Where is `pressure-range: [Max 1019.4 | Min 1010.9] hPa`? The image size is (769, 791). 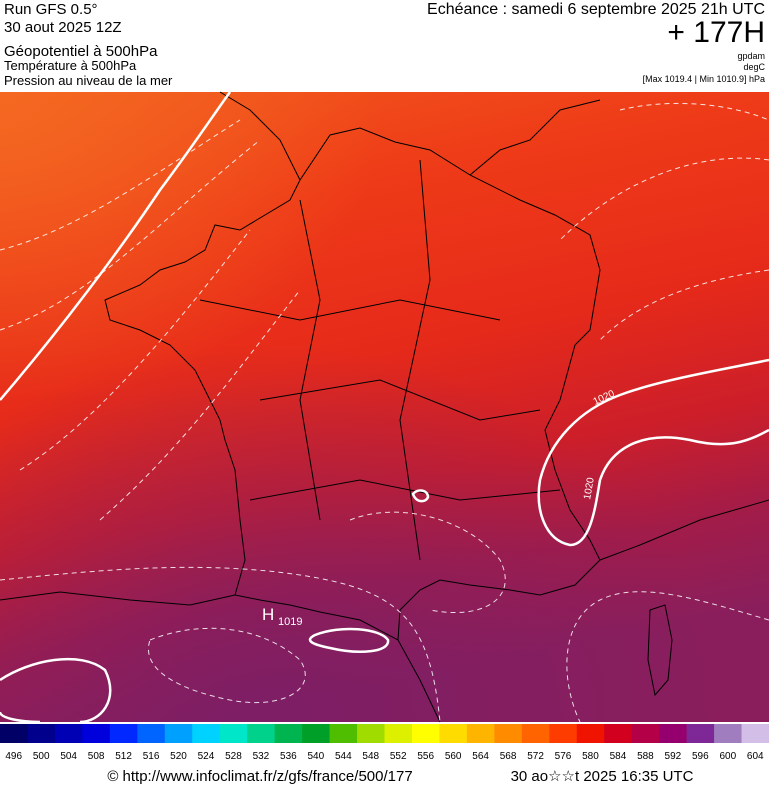
pressure-range: [Max 1019.4 | Min 1010.9] hPa is located at coordinates (704, 79).